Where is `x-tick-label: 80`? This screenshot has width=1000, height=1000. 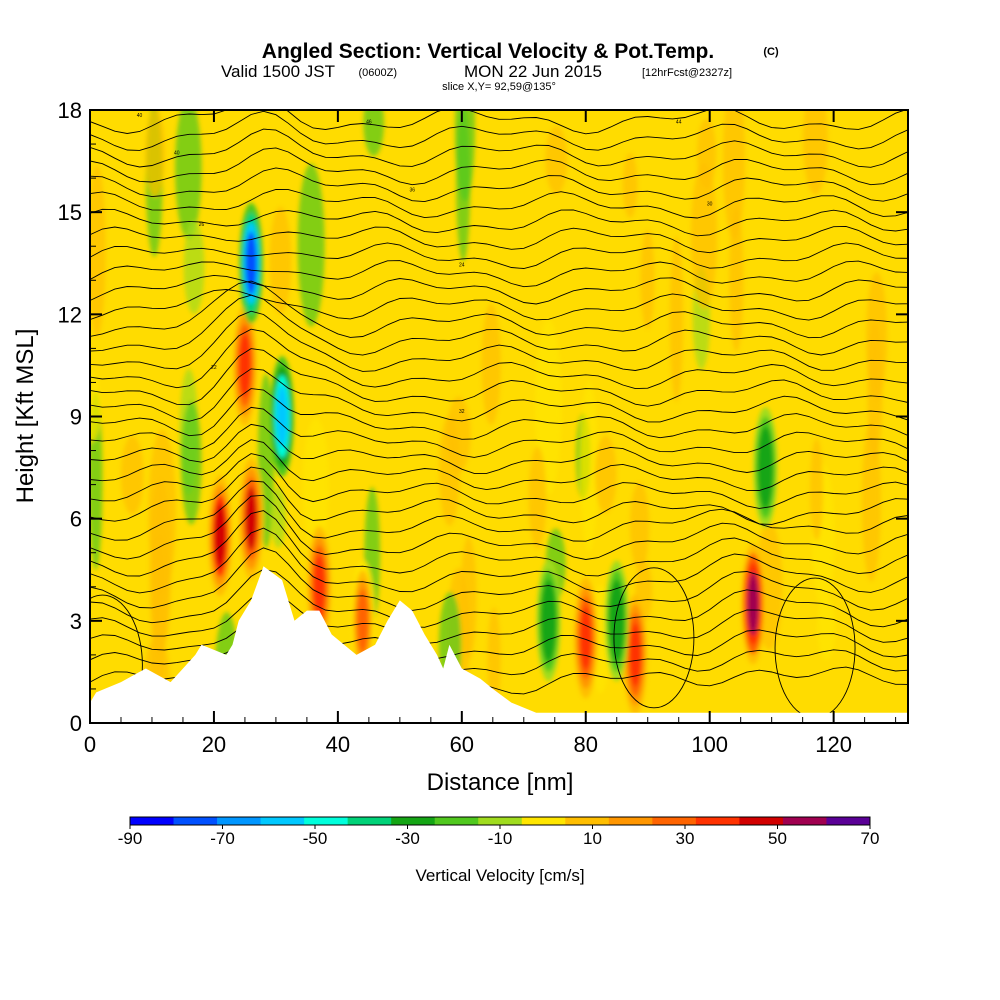 x-tick-label: 80 is located at coordinates (586, 744).